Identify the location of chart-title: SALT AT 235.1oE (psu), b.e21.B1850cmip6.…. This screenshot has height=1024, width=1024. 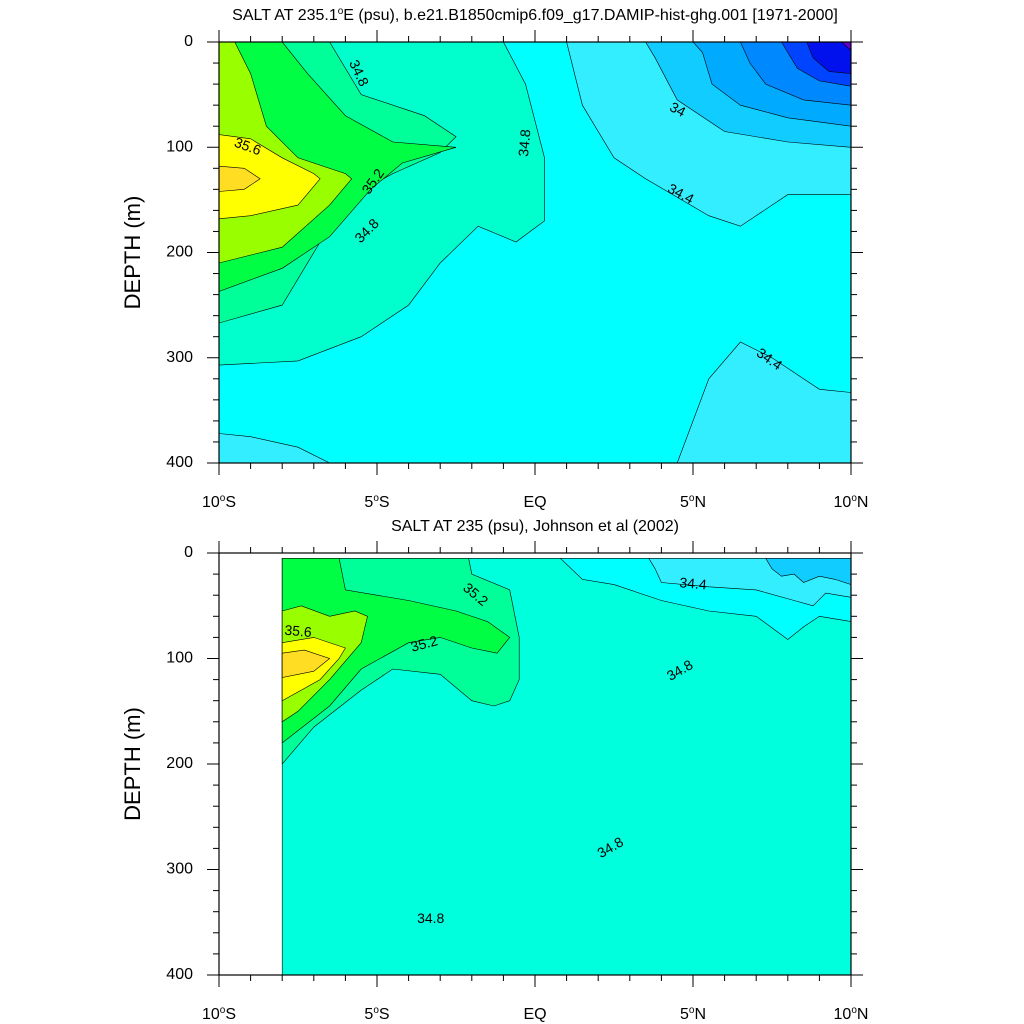
(535, 15).